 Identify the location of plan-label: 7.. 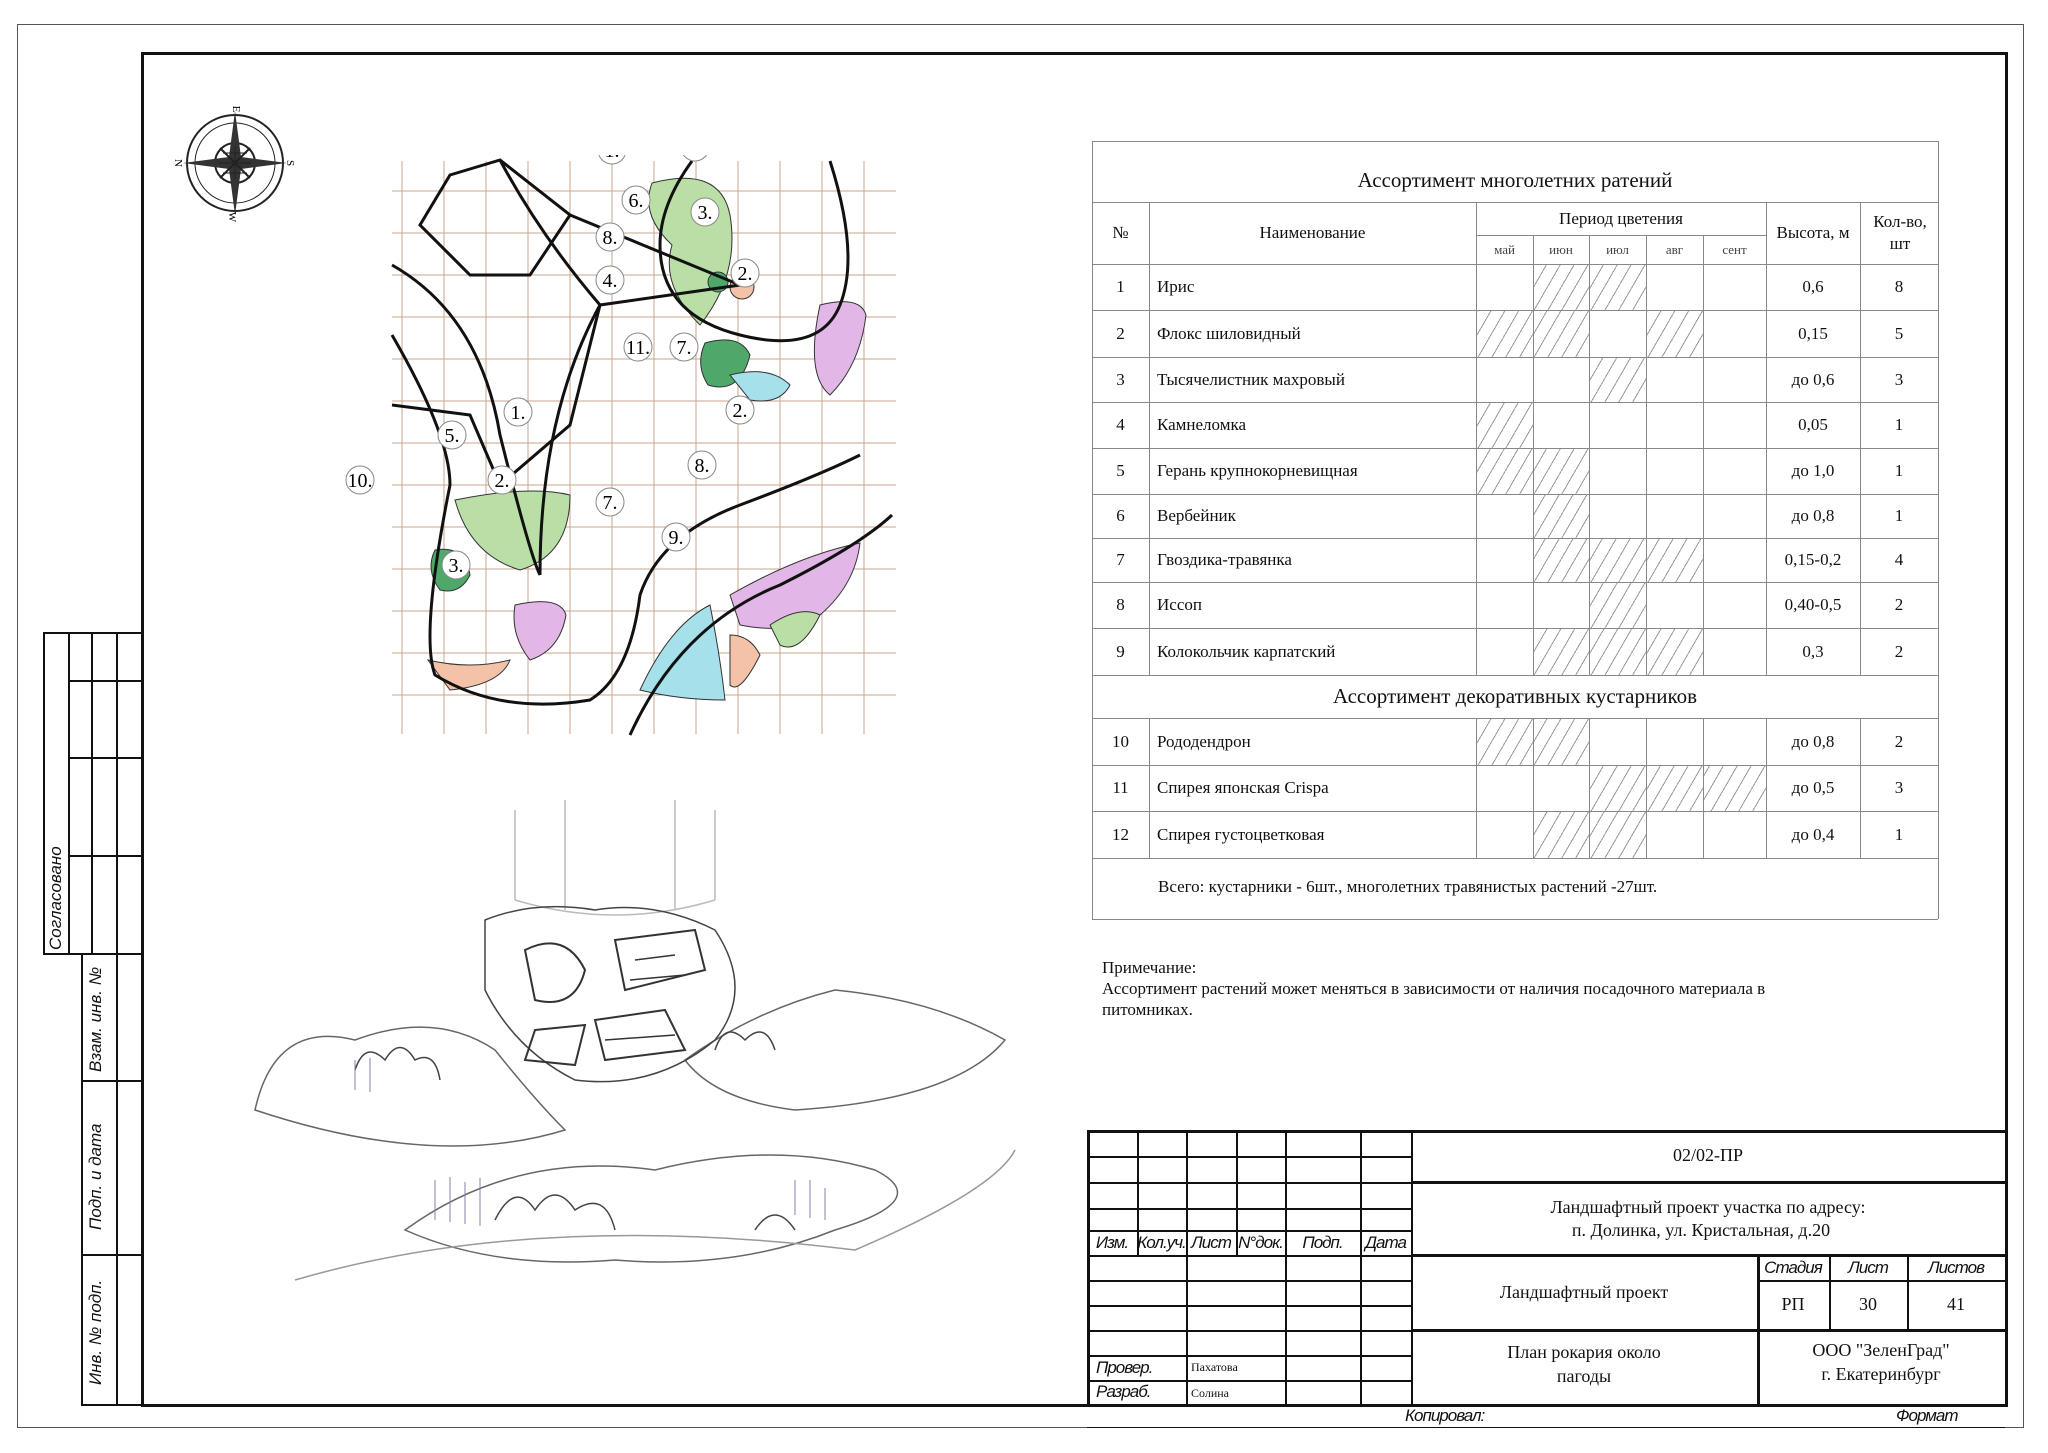
(610, 503).